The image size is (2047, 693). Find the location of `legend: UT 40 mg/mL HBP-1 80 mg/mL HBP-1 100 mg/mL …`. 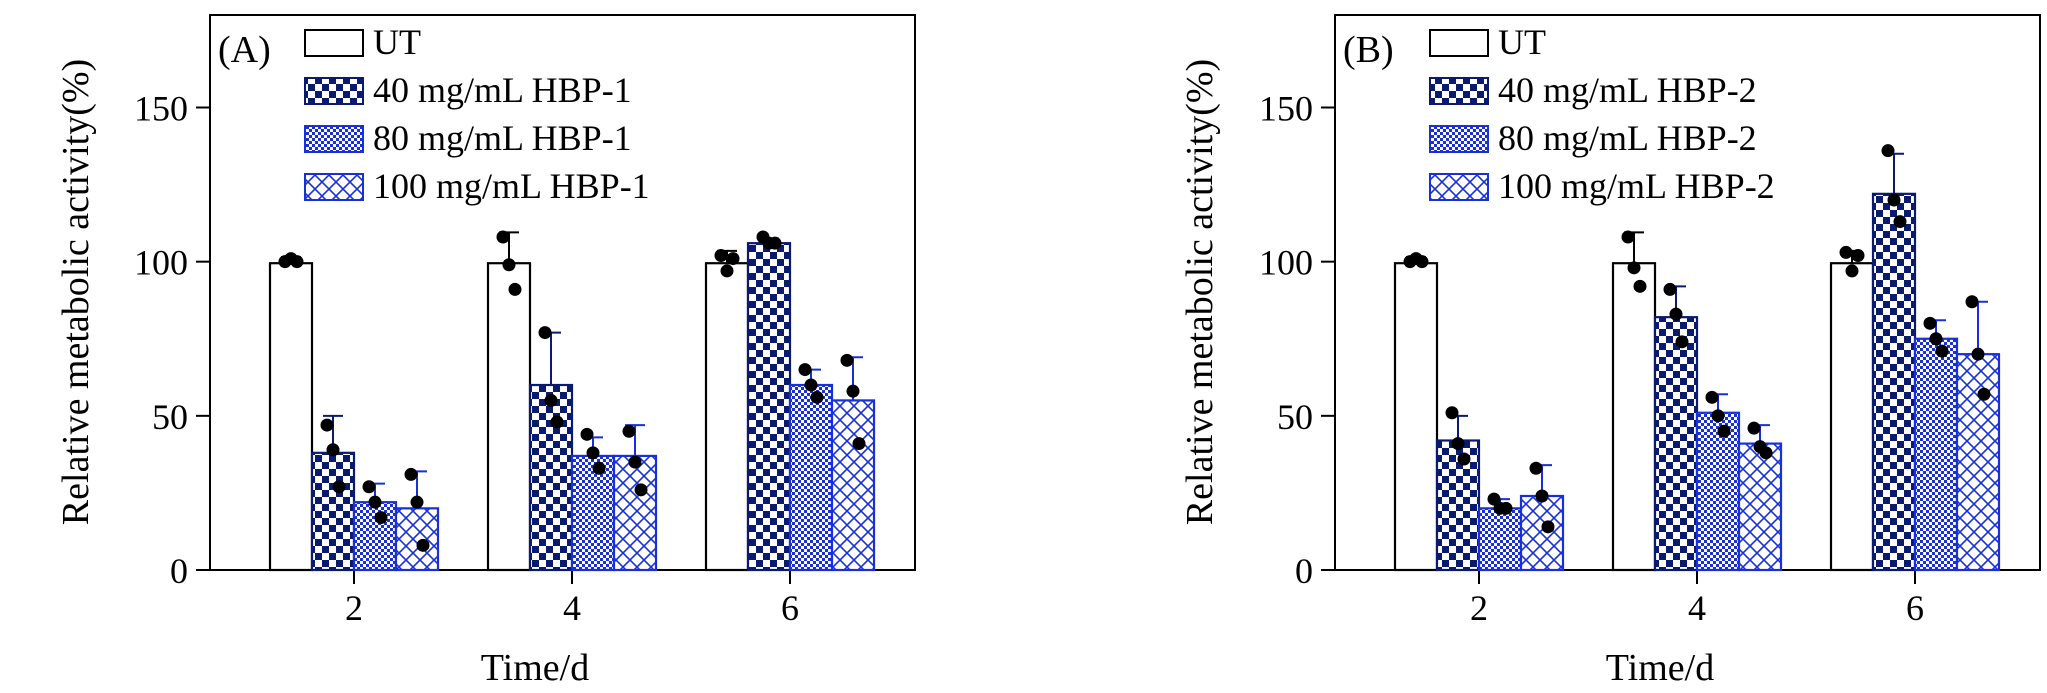

legend: UT 40 mg/mL HBP-1 80 mg/mL HBP-1 100 mg/mL … is located at coordinates (477, 114).